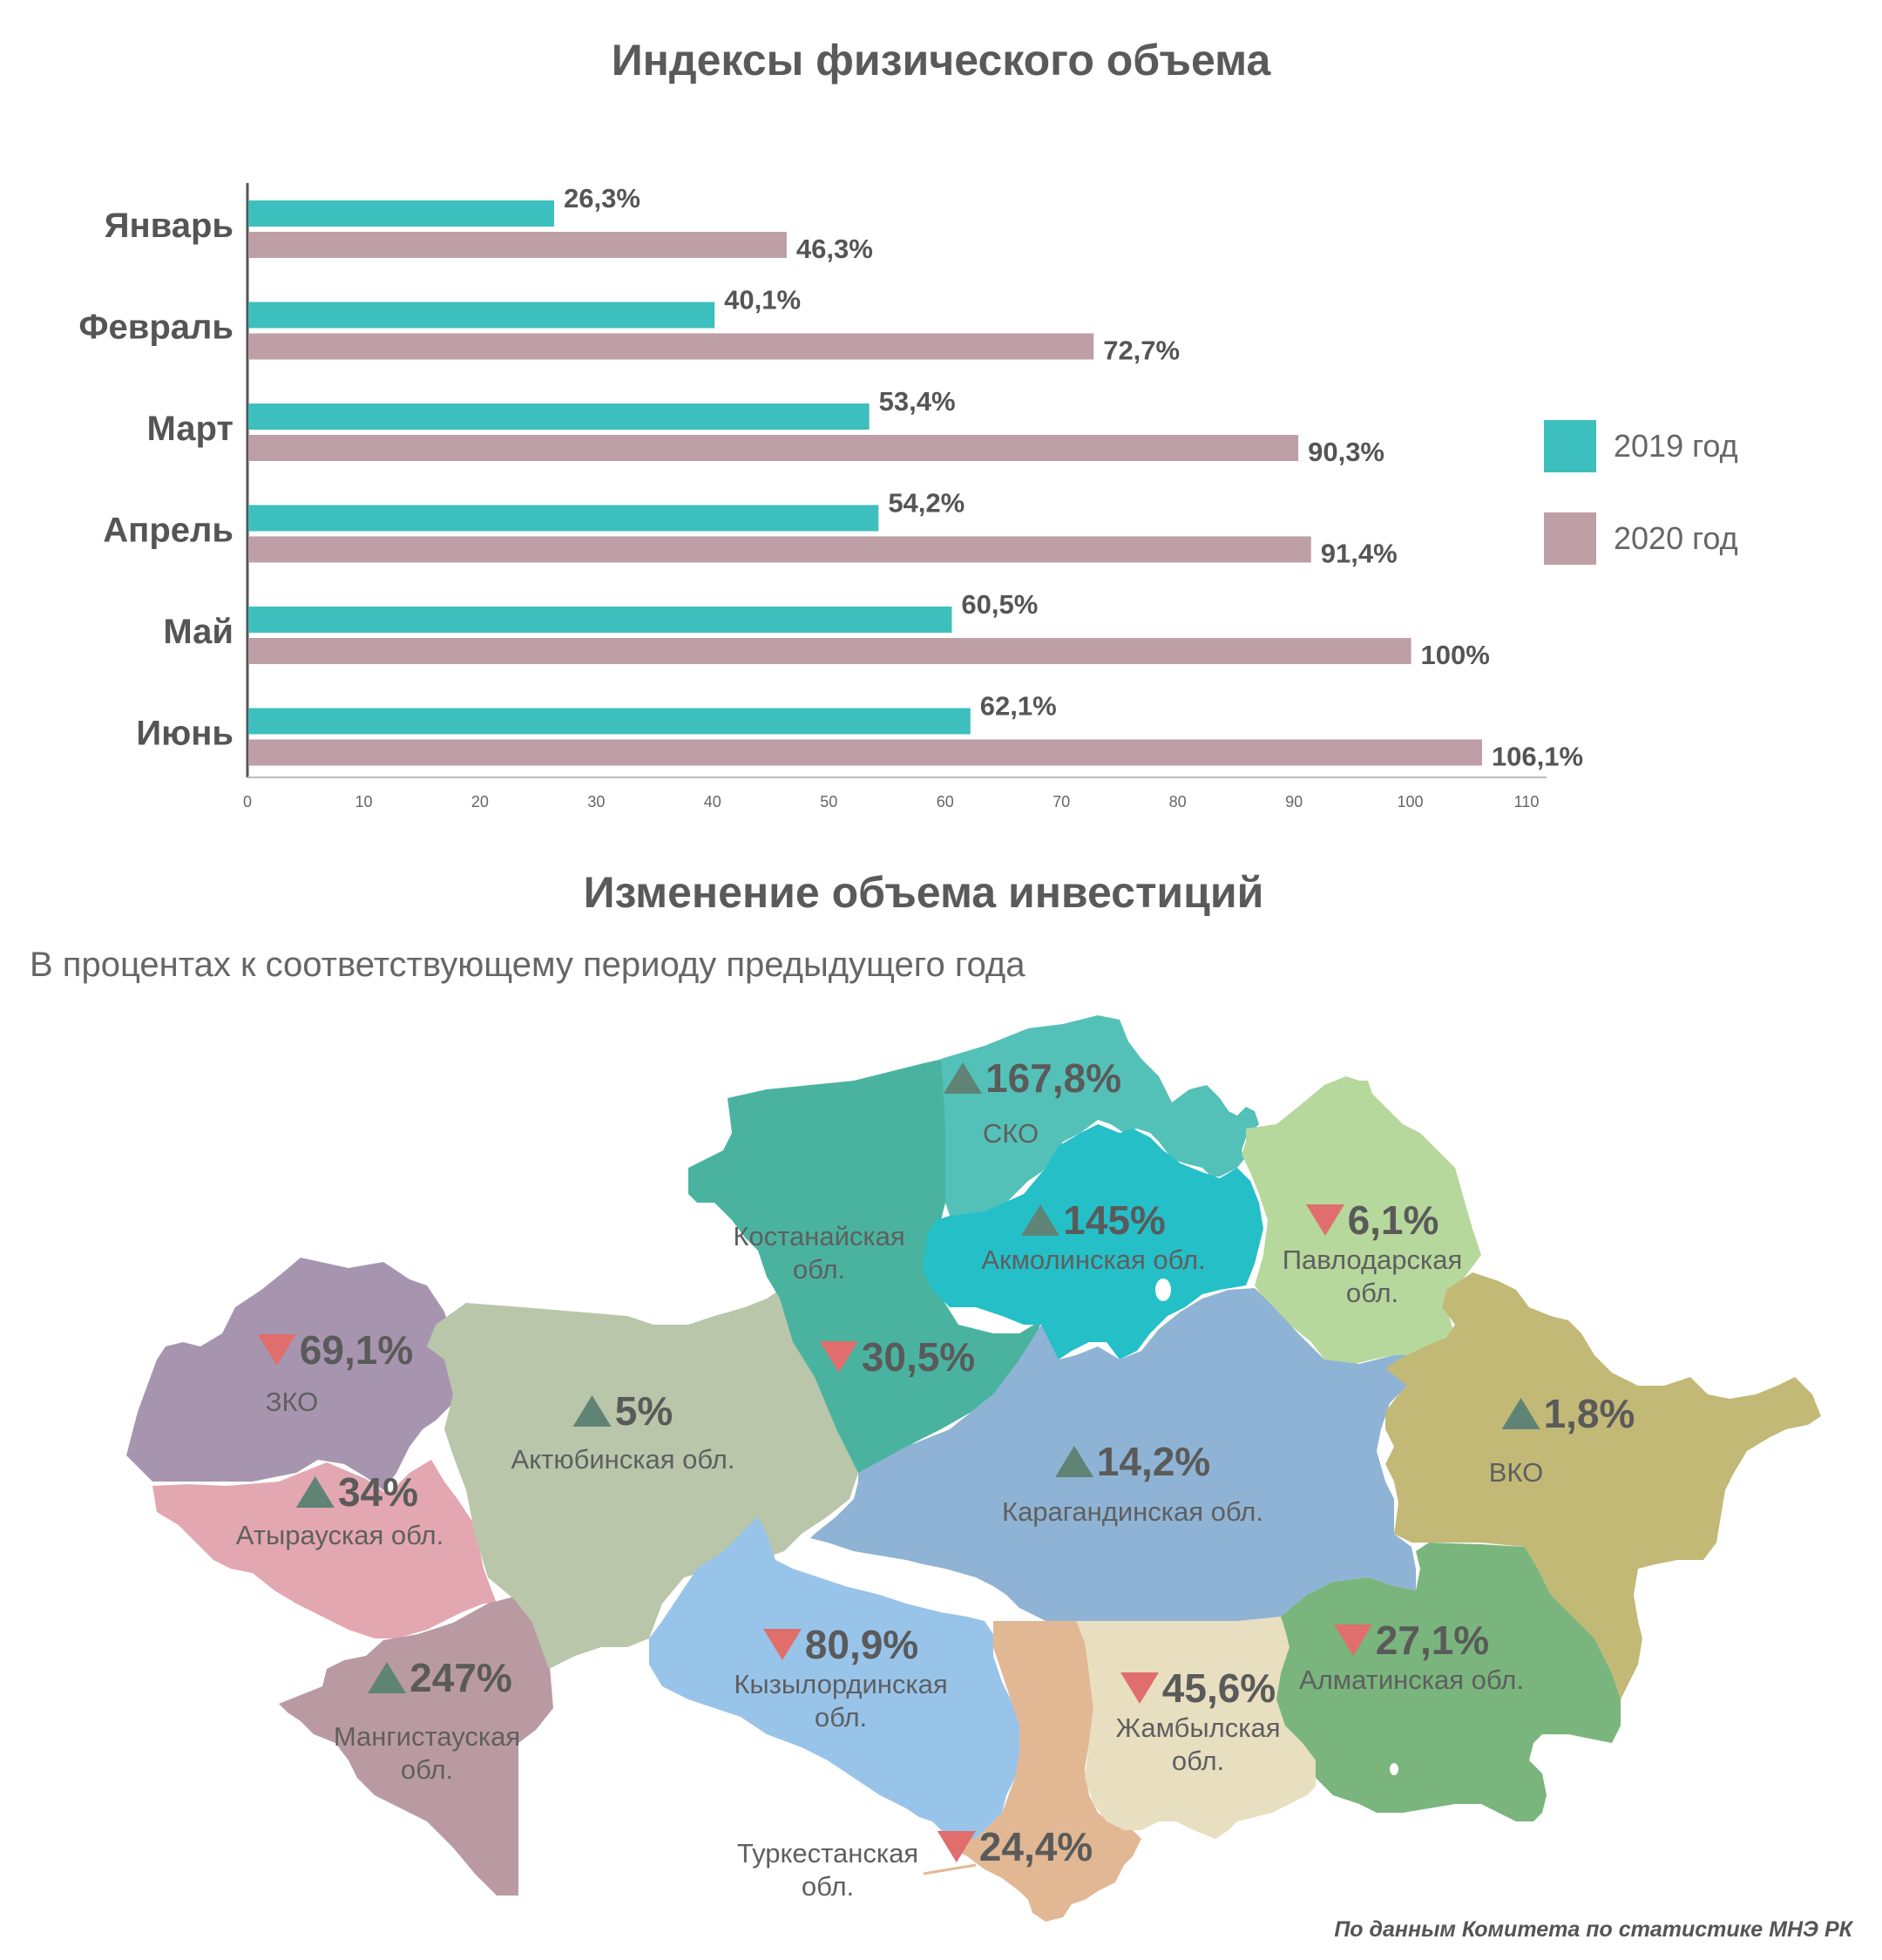  Describe the element at coordinates (623, 1410) in the screenshot. I see `region-value-aktobe: 5%` at that location.